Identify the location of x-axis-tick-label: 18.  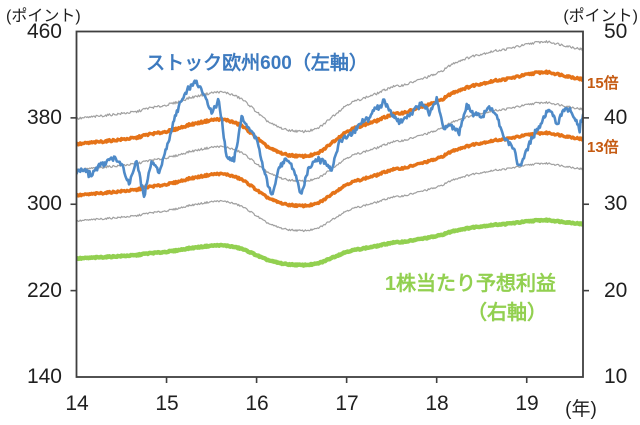
(437, 403).